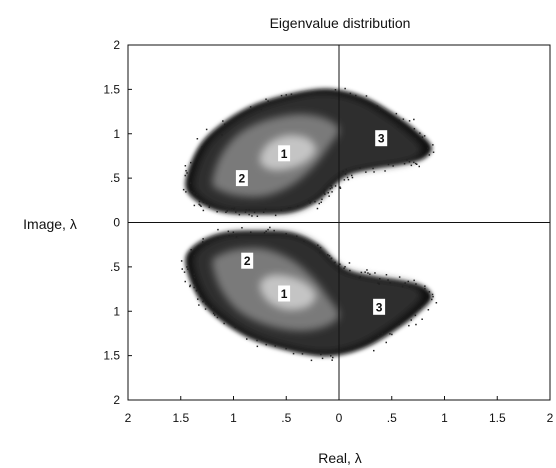  I want to click on x-tick-label: 1, so click(444, 418).